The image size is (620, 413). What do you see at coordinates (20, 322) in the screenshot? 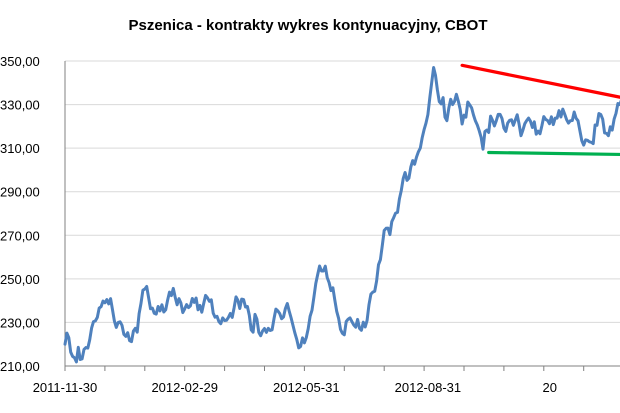
I see `y-tick-label: 230,00` at bounding box center [20, 322].